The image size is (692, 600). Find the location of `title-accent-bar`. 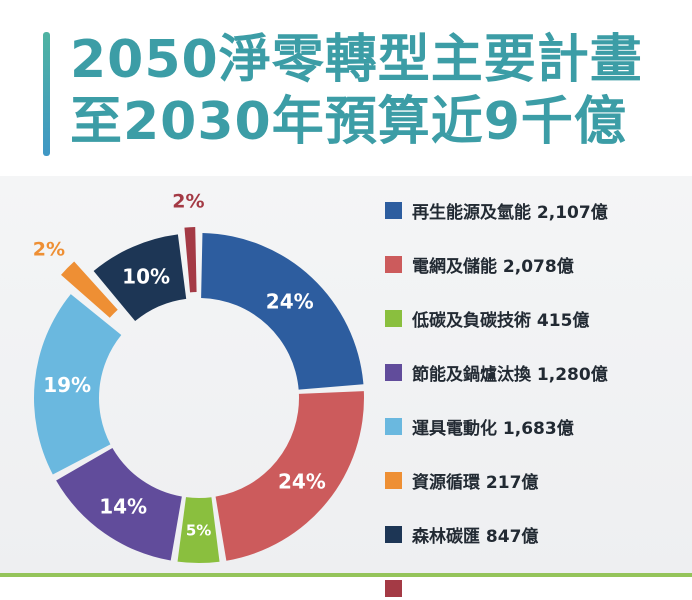

title-accent-bar is located at coordinates (46, 94).